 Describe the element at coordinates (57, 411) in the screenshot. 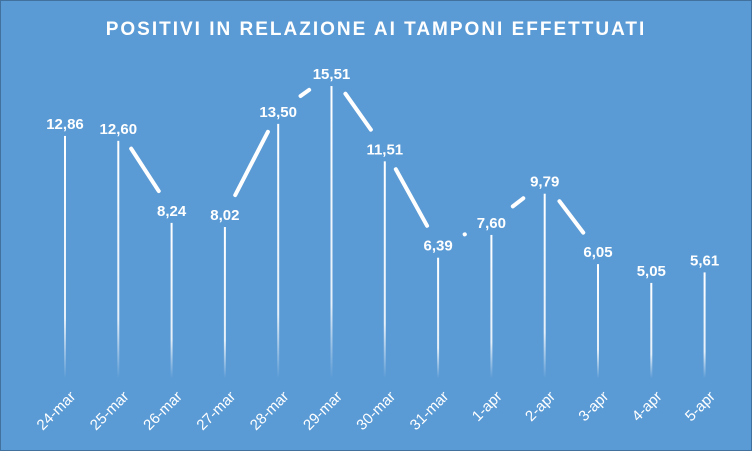

I see `x-tick-label-24-mar: 24-mar` at that location.